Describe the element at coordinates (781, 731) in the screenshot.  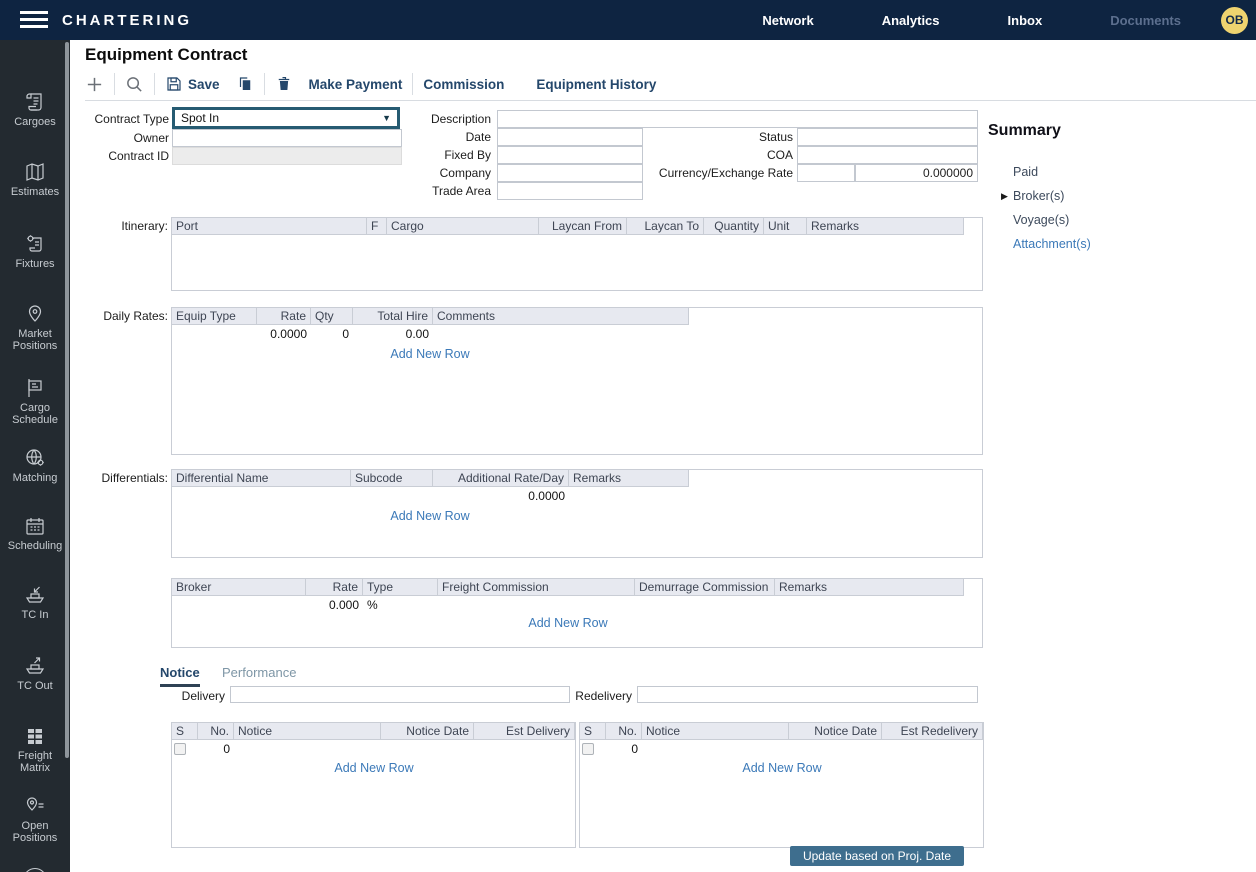
I see `notice-redelivery-grid-header: S No. Notice Notice Date Est Redelivery` at that location.